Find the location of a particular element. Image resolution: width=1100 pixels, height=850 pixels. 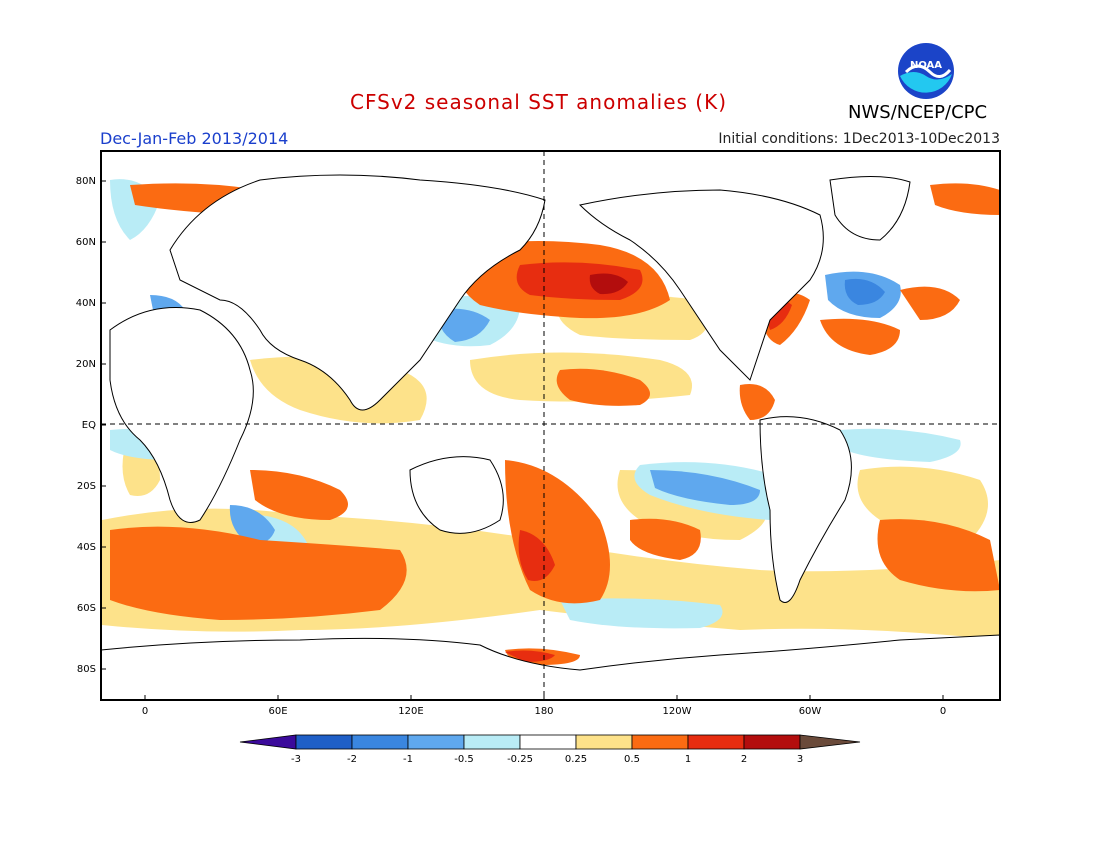

noaa-logo-text: NOAA is located at coordinates (926, 65).